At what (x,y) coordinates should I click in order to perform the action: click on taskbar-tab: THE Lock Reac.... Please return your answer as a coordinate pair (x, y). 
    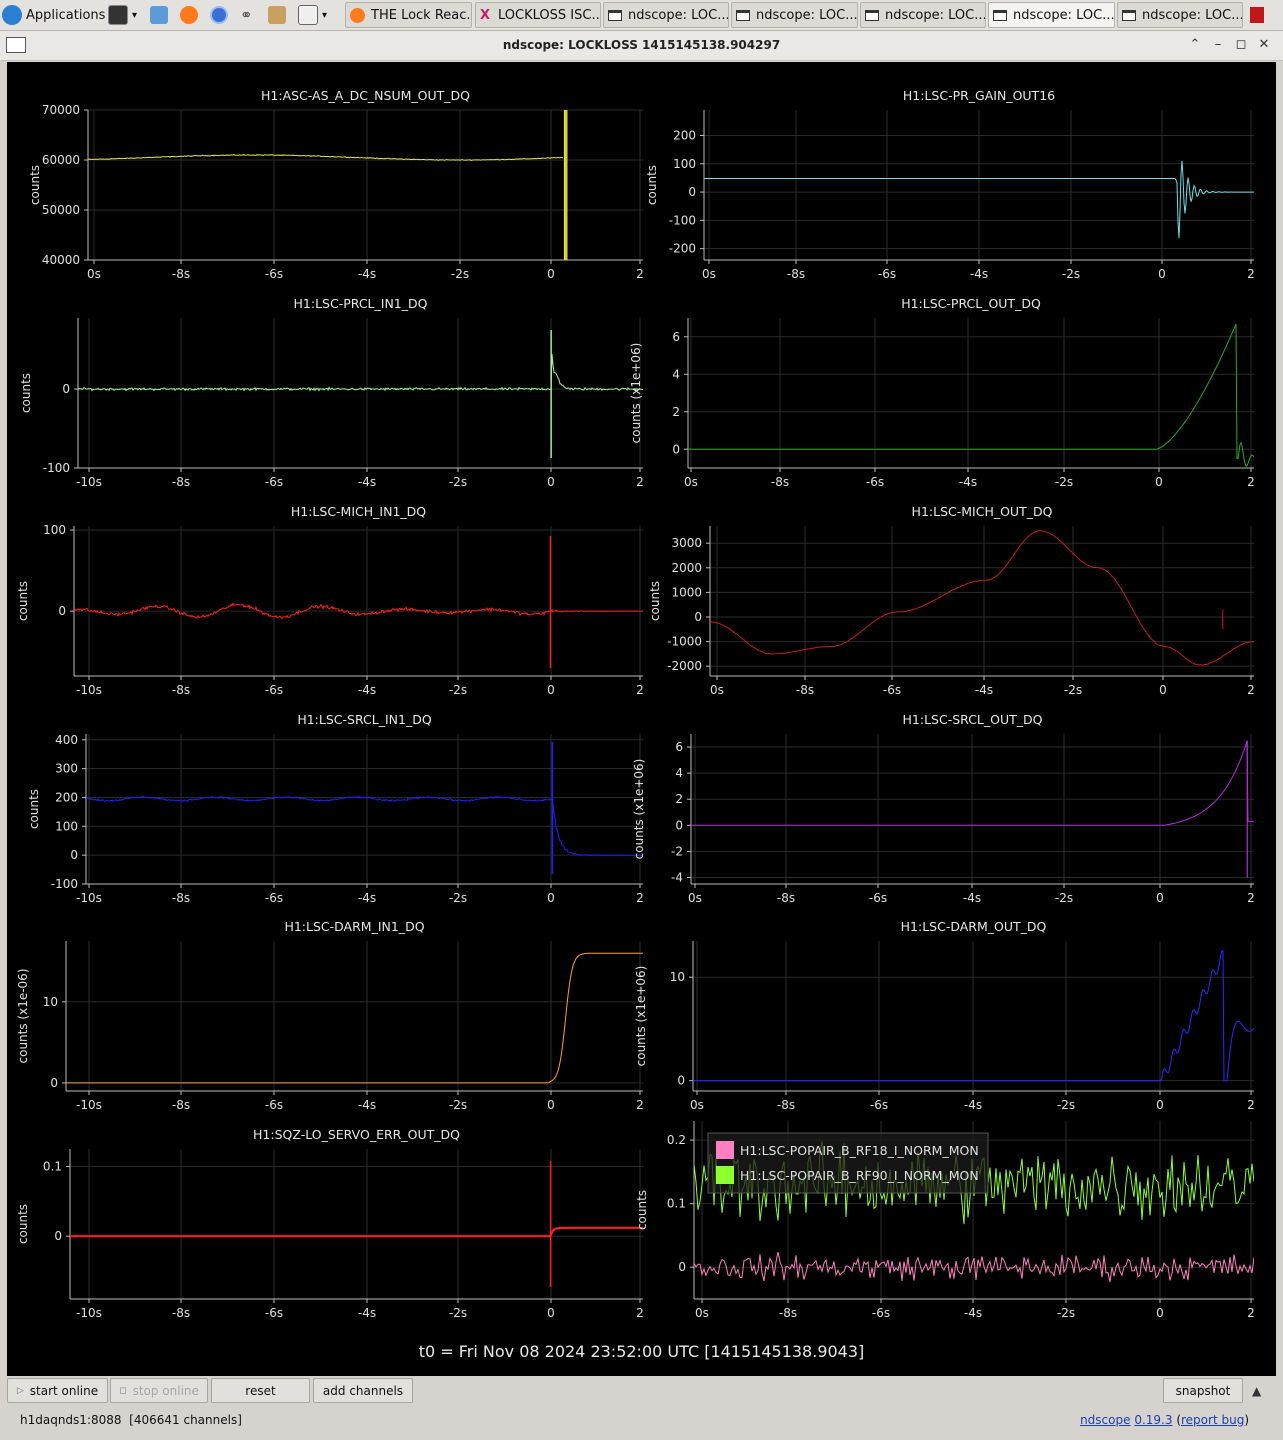
    Looking at the image, I should click on (408, 15).